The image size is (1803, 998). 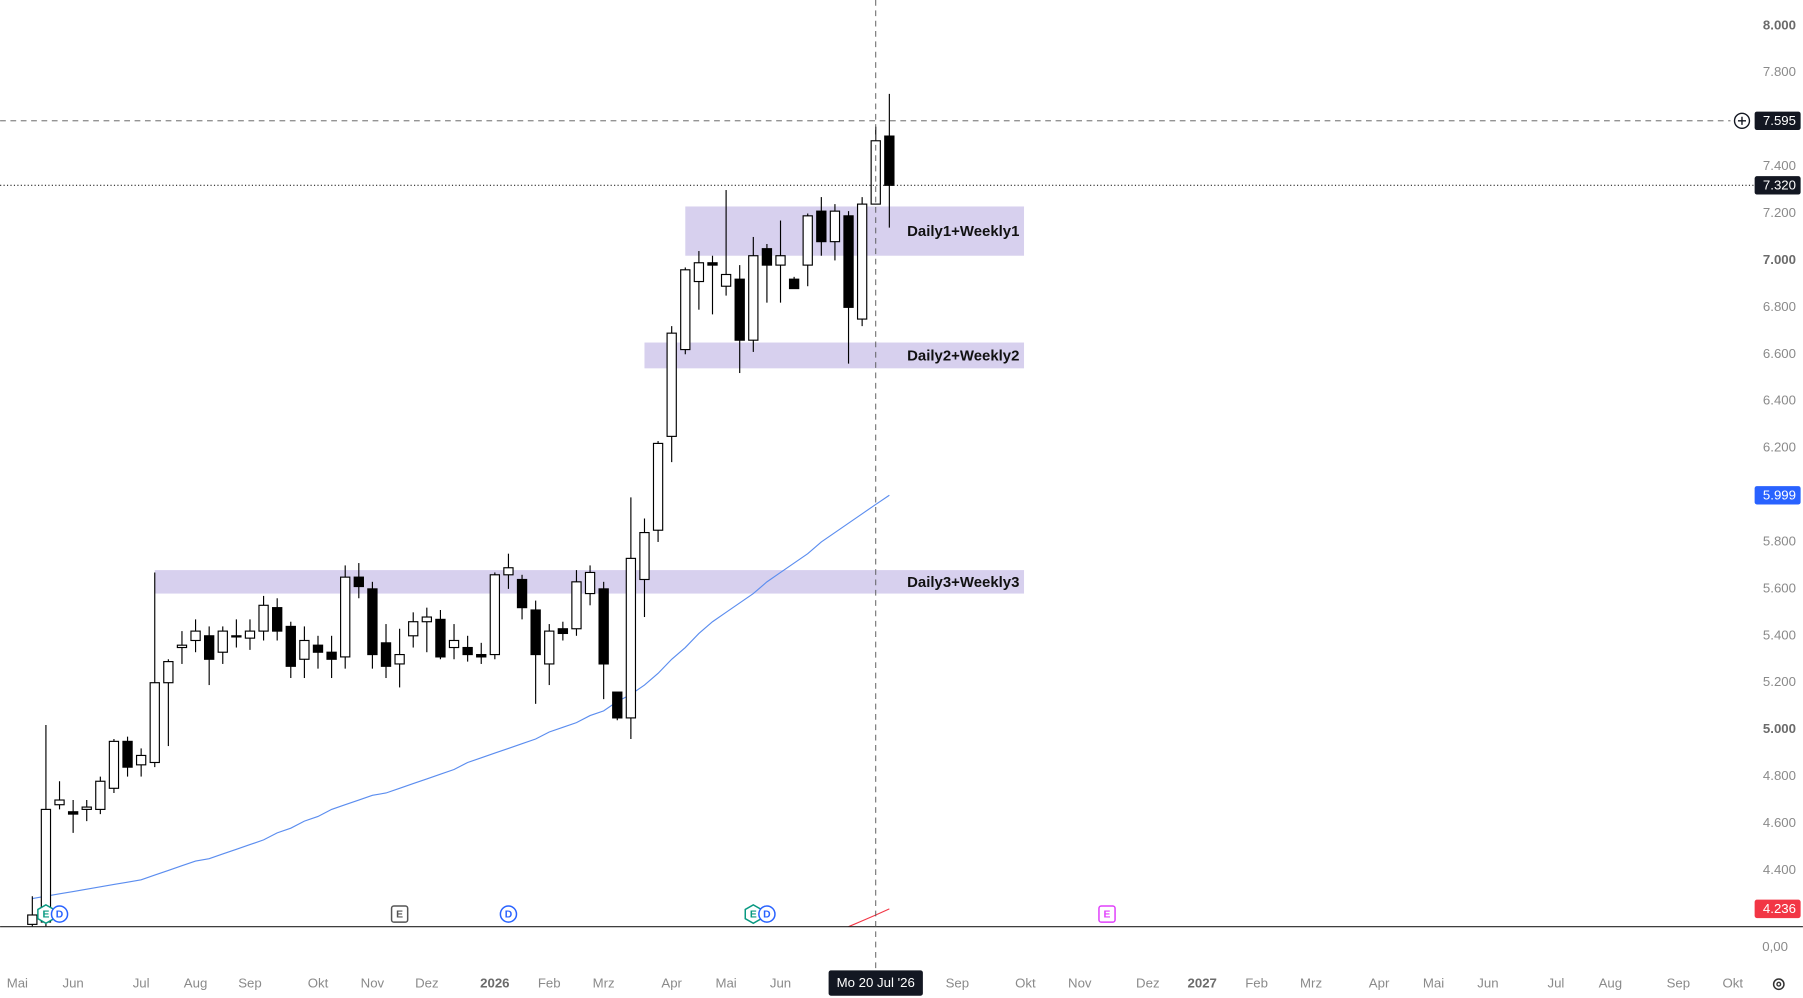 I want to click on settings-icon, so click(x=1778, y=984).